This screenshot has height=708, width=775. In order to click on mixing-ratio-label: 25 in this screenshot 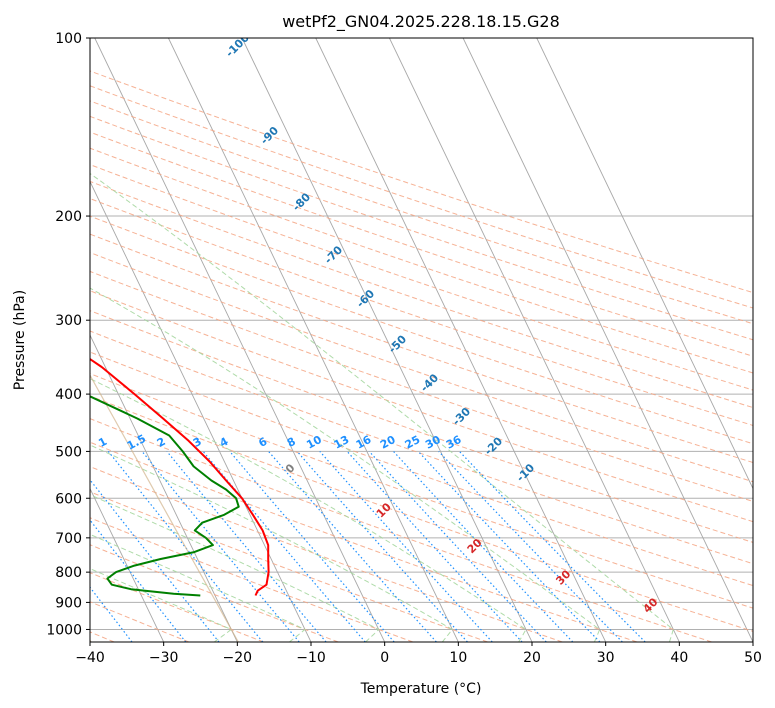, I will do `click(413, 442)`.